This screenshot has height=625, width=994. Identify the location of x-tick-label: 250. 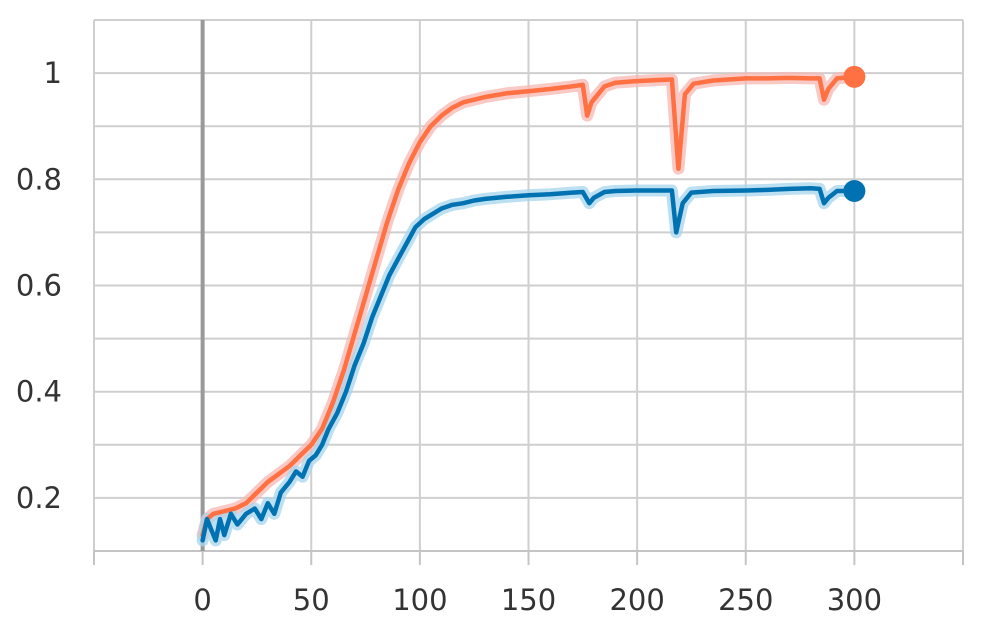
(745, 600).